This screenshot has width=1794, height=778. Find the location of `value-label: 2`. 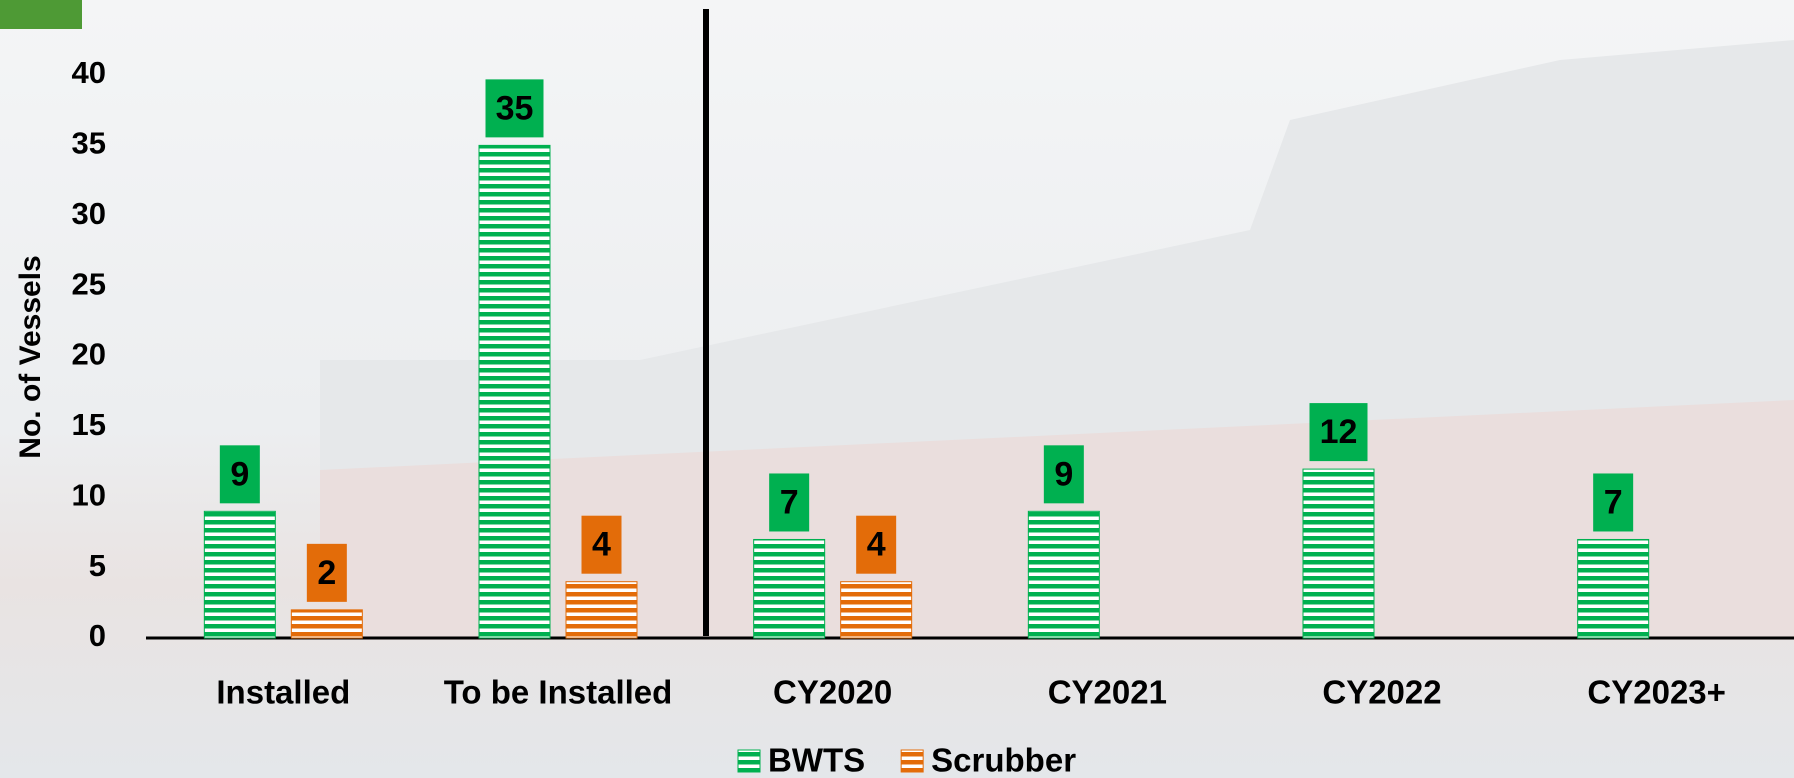

value-label: 2 is located at coordinates (326, 573).